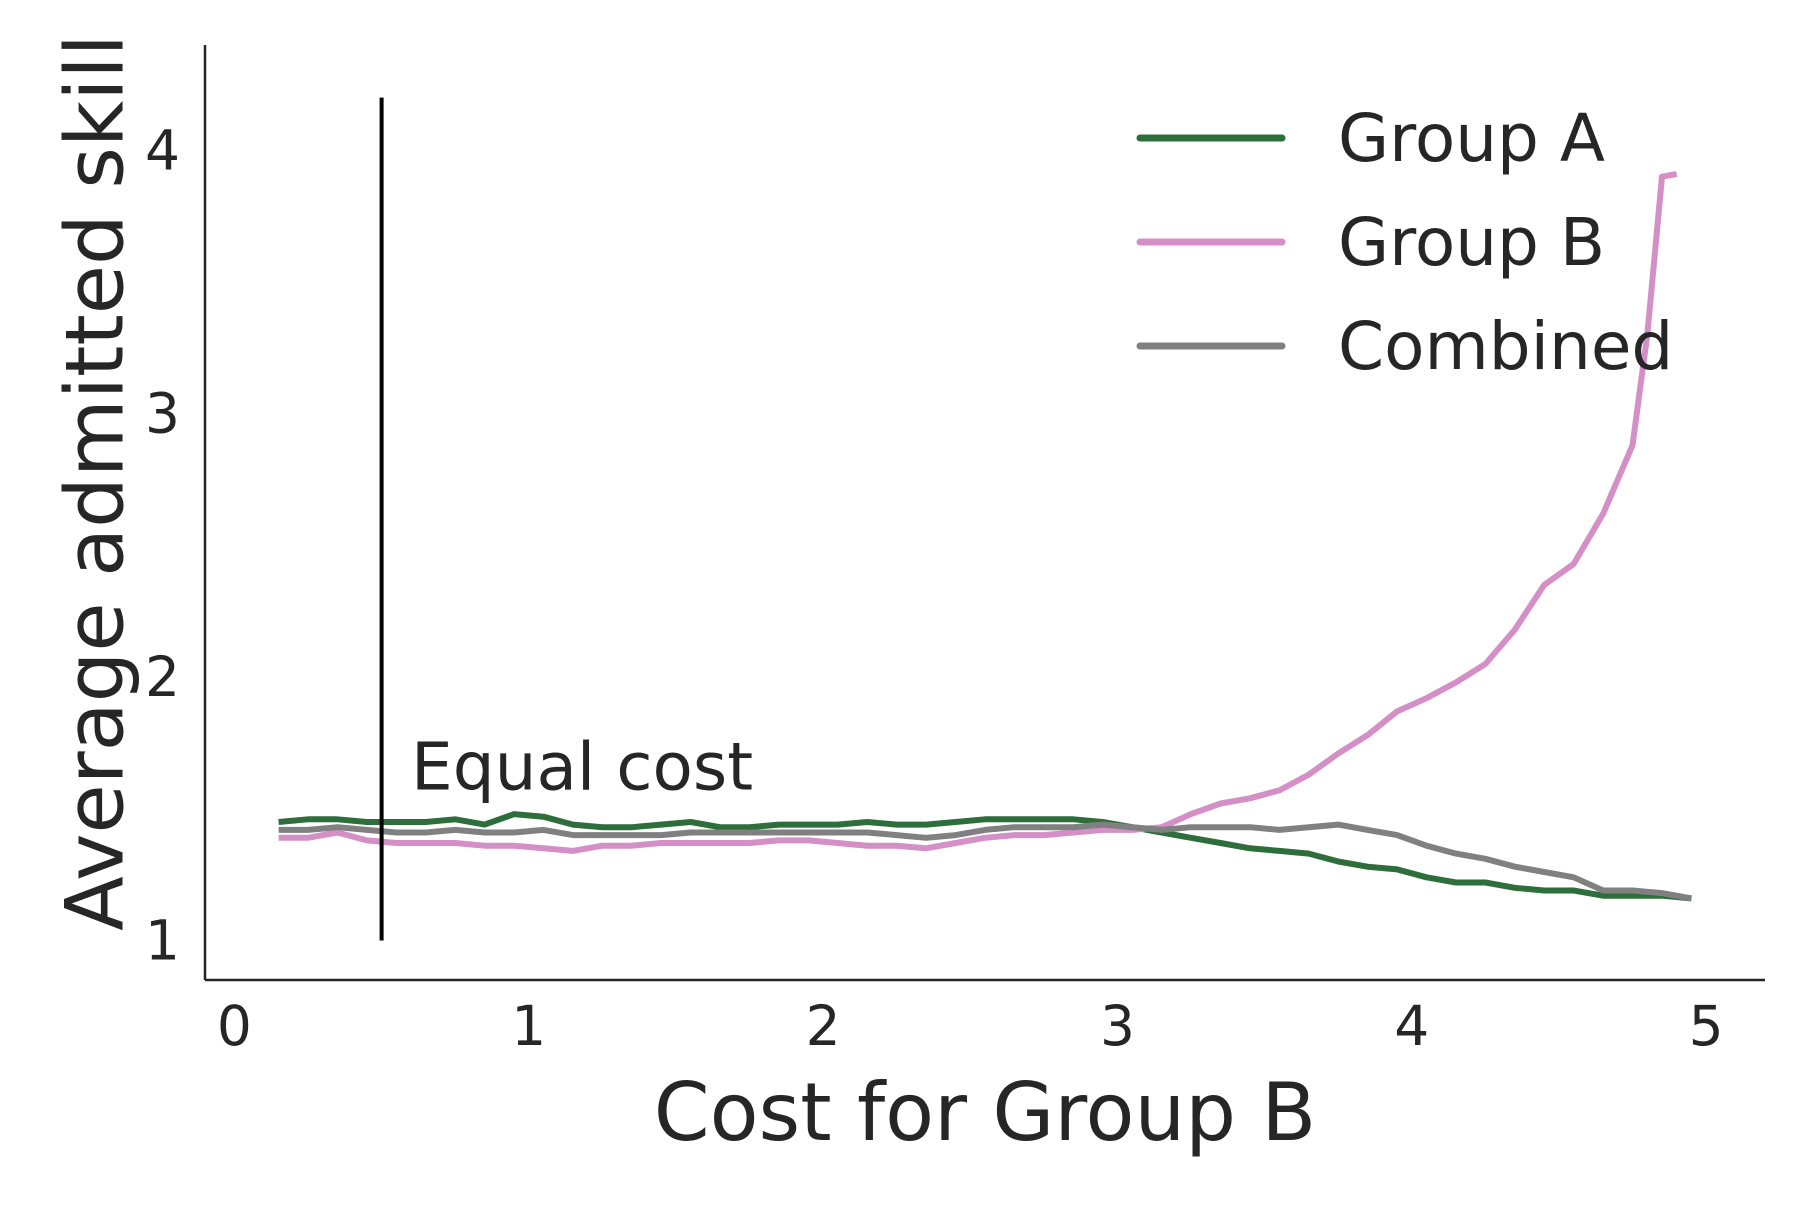 The height and width of the screenshot is (1205, 1800). I want to click on series-line-combined, so click(985, 861).